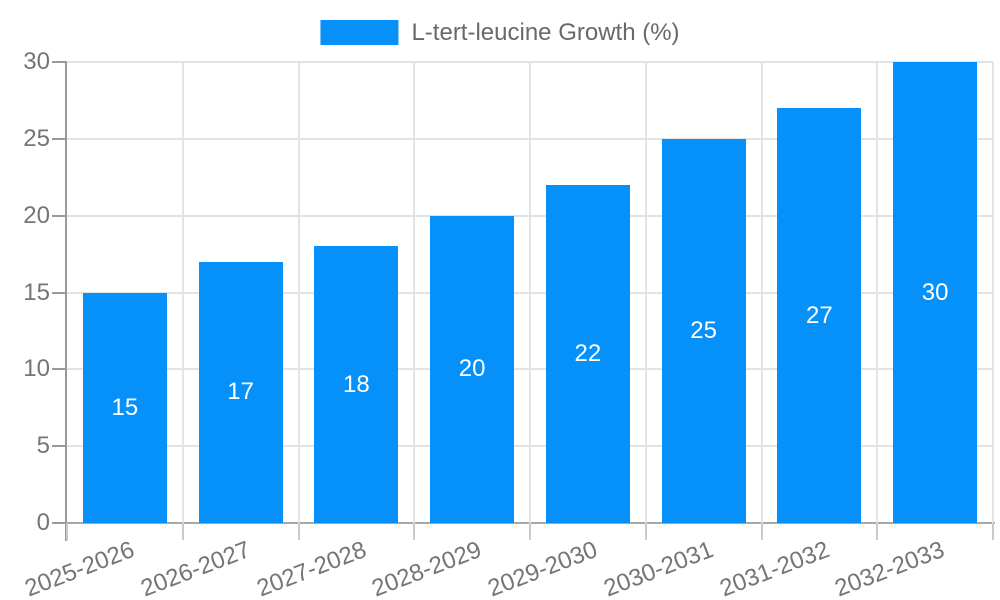 The width and height of the screenshot is (1000, 600). I want to click on bar: 27, so click(819, 315).